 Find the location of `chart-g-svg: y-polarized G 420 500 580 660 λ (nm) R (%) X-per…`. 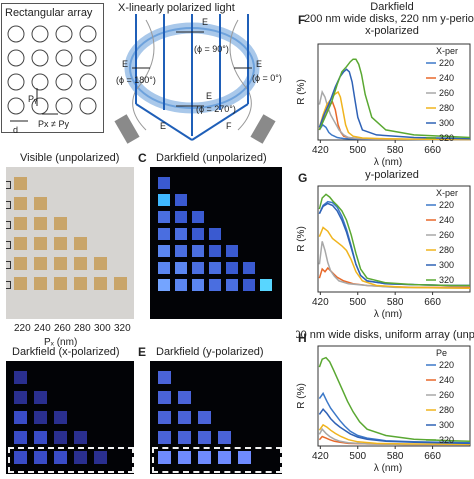

chart-g-svg: y-polarized G 420 500 580 660 λ (nm) R (%) X-per… is located at coordinates (383, 244).